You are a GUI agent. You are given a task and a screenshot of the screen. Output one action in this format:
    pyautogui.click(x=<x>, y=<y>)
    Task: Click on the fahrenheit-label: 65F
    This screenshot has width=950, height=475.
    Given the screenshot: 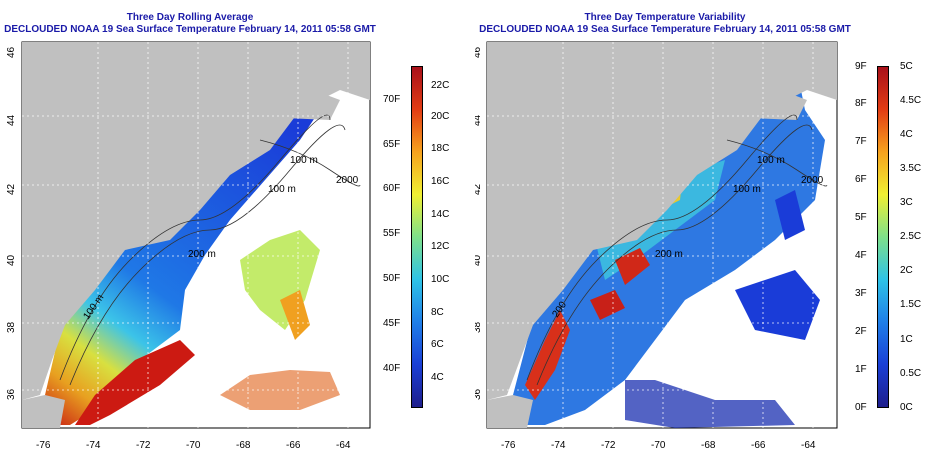 What is the action you would take?
    pyautogui.click(x=392, y=144)
    